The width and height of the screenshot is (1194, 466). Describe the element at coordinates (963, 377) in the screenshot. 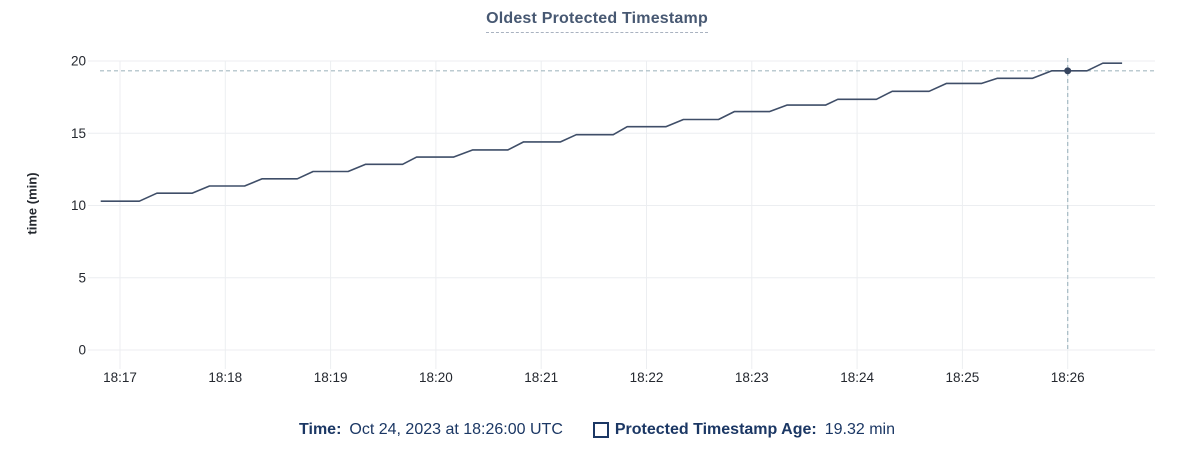

I see `x-tick-label: 18:25` at that location.